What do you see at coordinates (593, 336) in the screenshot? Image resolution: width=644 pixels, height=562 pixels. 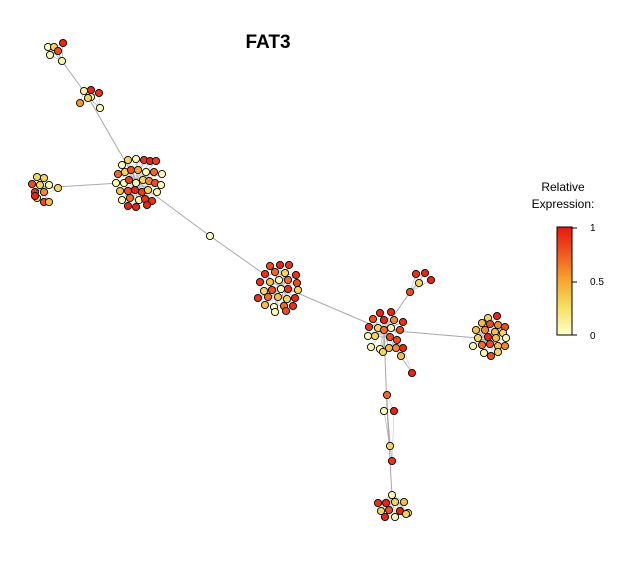 I see `legend-label-0: 0` at bounding box center [593, 336].